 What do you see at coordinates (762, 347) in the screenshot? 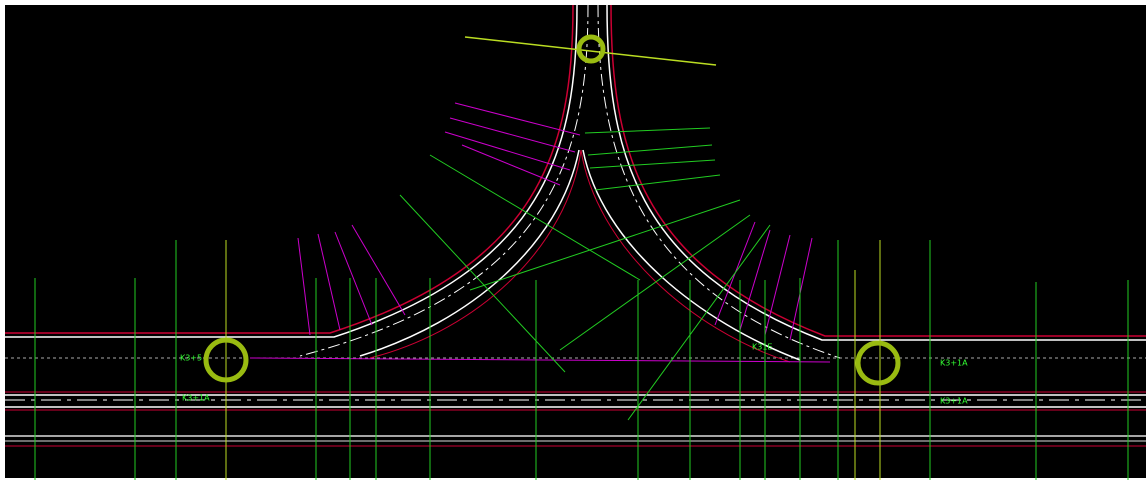
I see `station-label: K31E` at bounding box center [762, 347].